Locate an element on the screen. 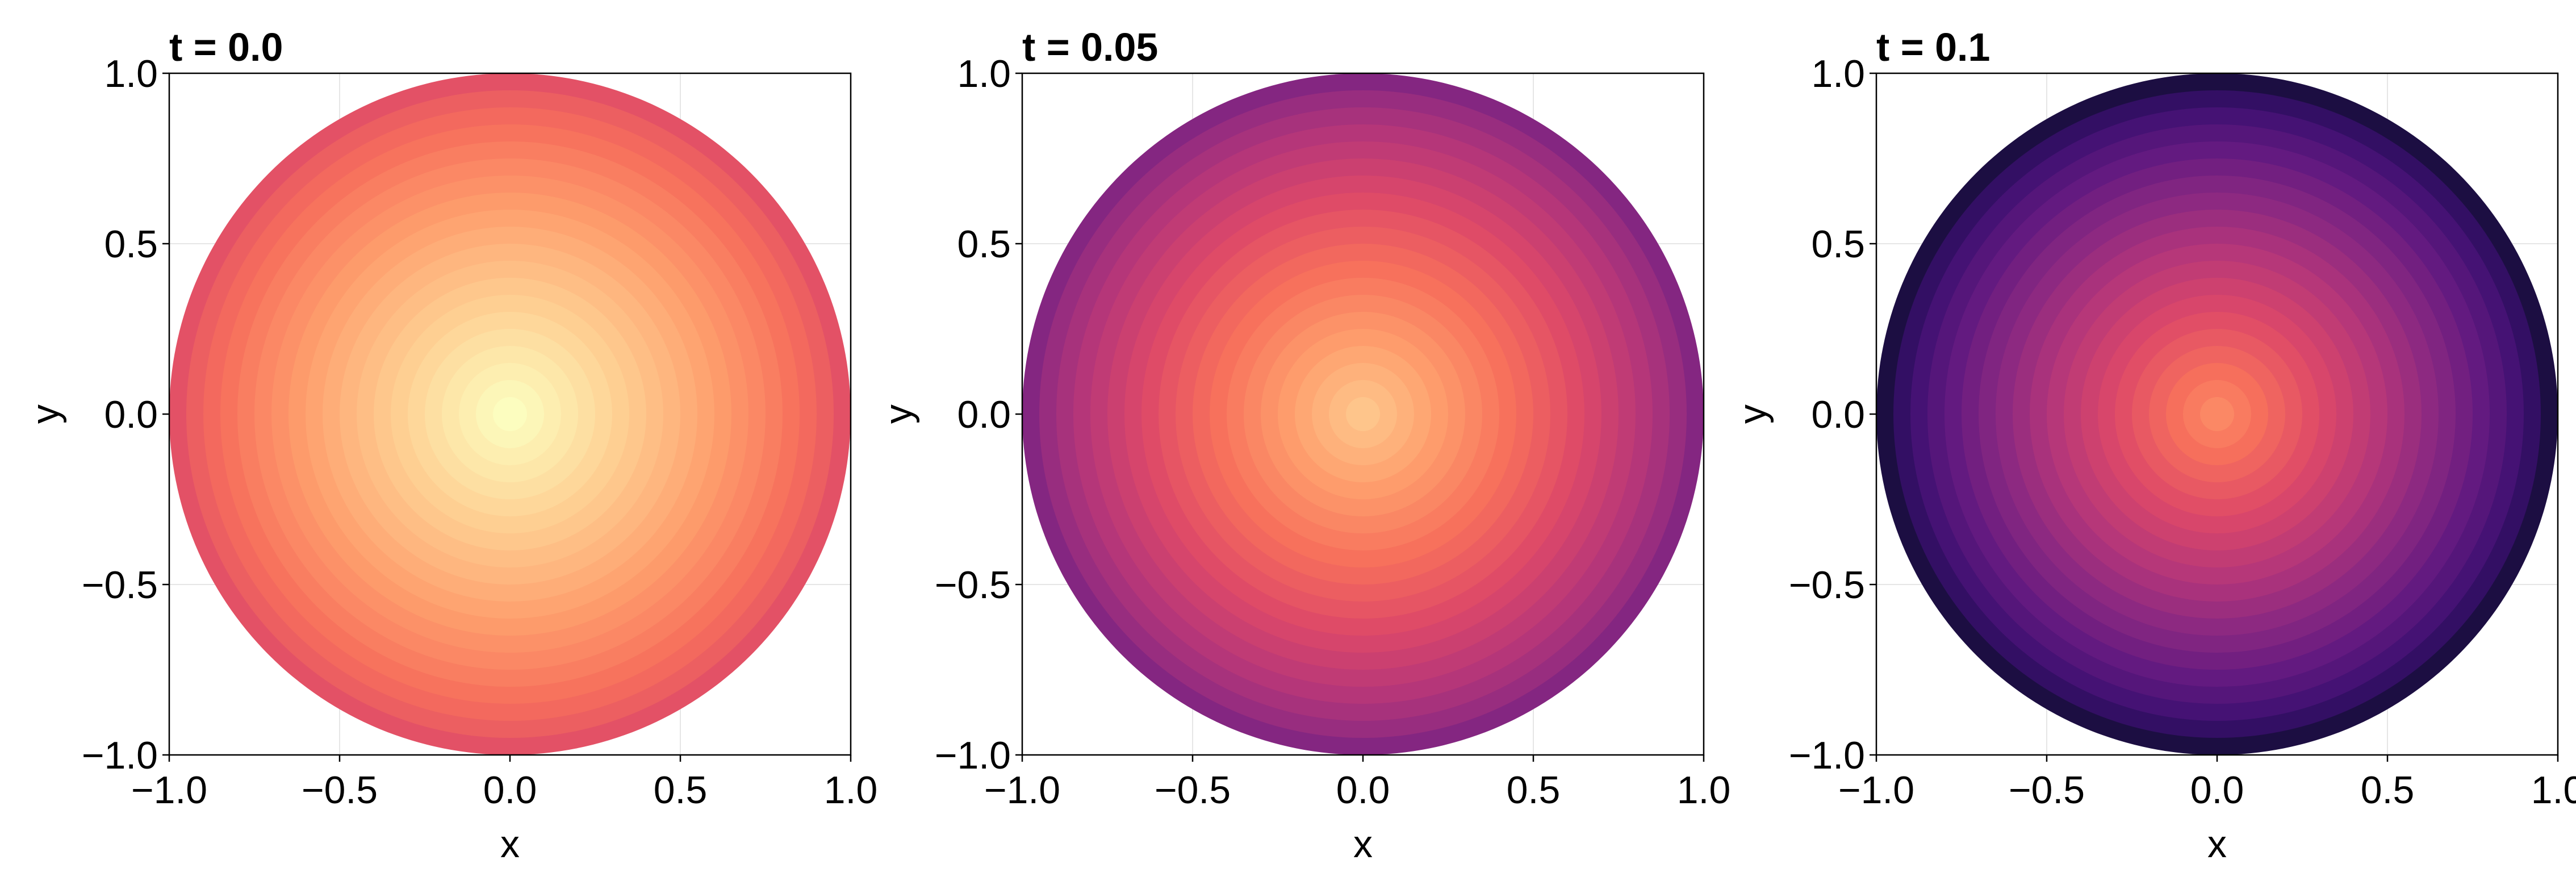  panel-title: t = 0.1 is located at coordinates (1933, 47).